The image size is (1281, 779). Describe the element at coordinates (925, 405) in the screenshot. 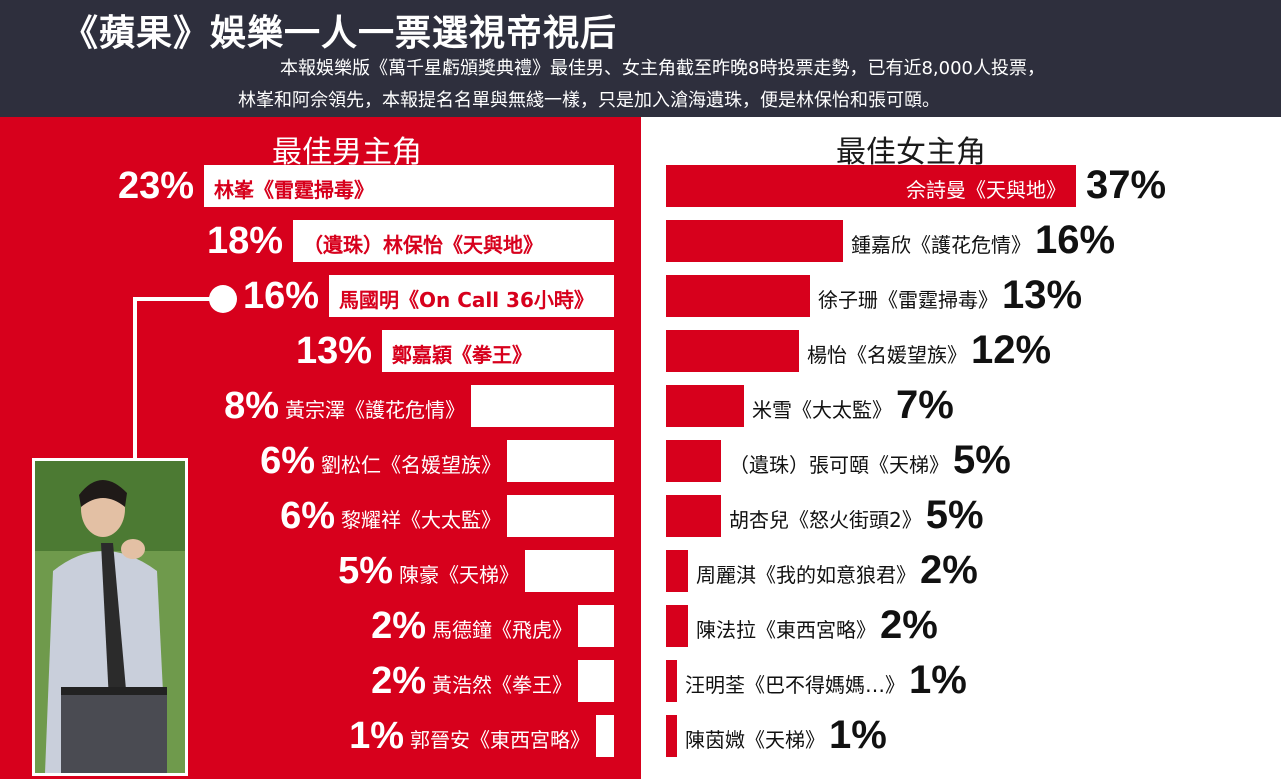

I see `female-percentage-label: 7%` at that location.